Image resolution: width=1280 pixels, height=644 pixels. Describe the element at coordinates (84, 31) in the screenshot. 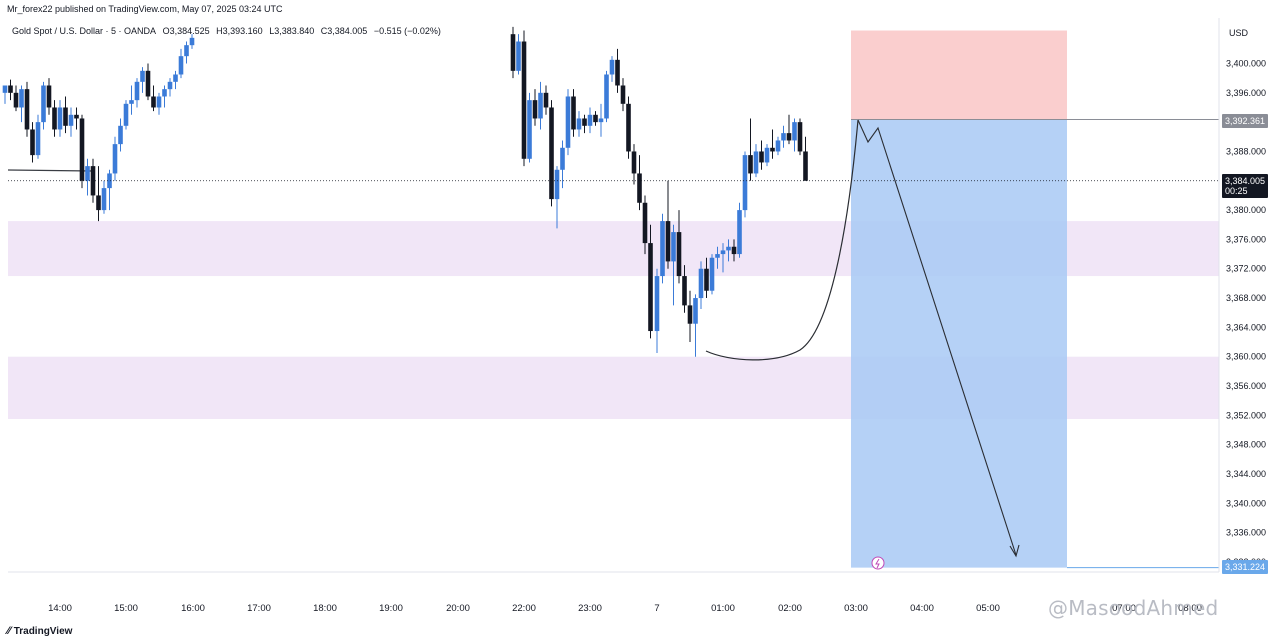

I see `symbol-name: Gold Spot / U.S. Dollar · 5 · OANDA` at that location.